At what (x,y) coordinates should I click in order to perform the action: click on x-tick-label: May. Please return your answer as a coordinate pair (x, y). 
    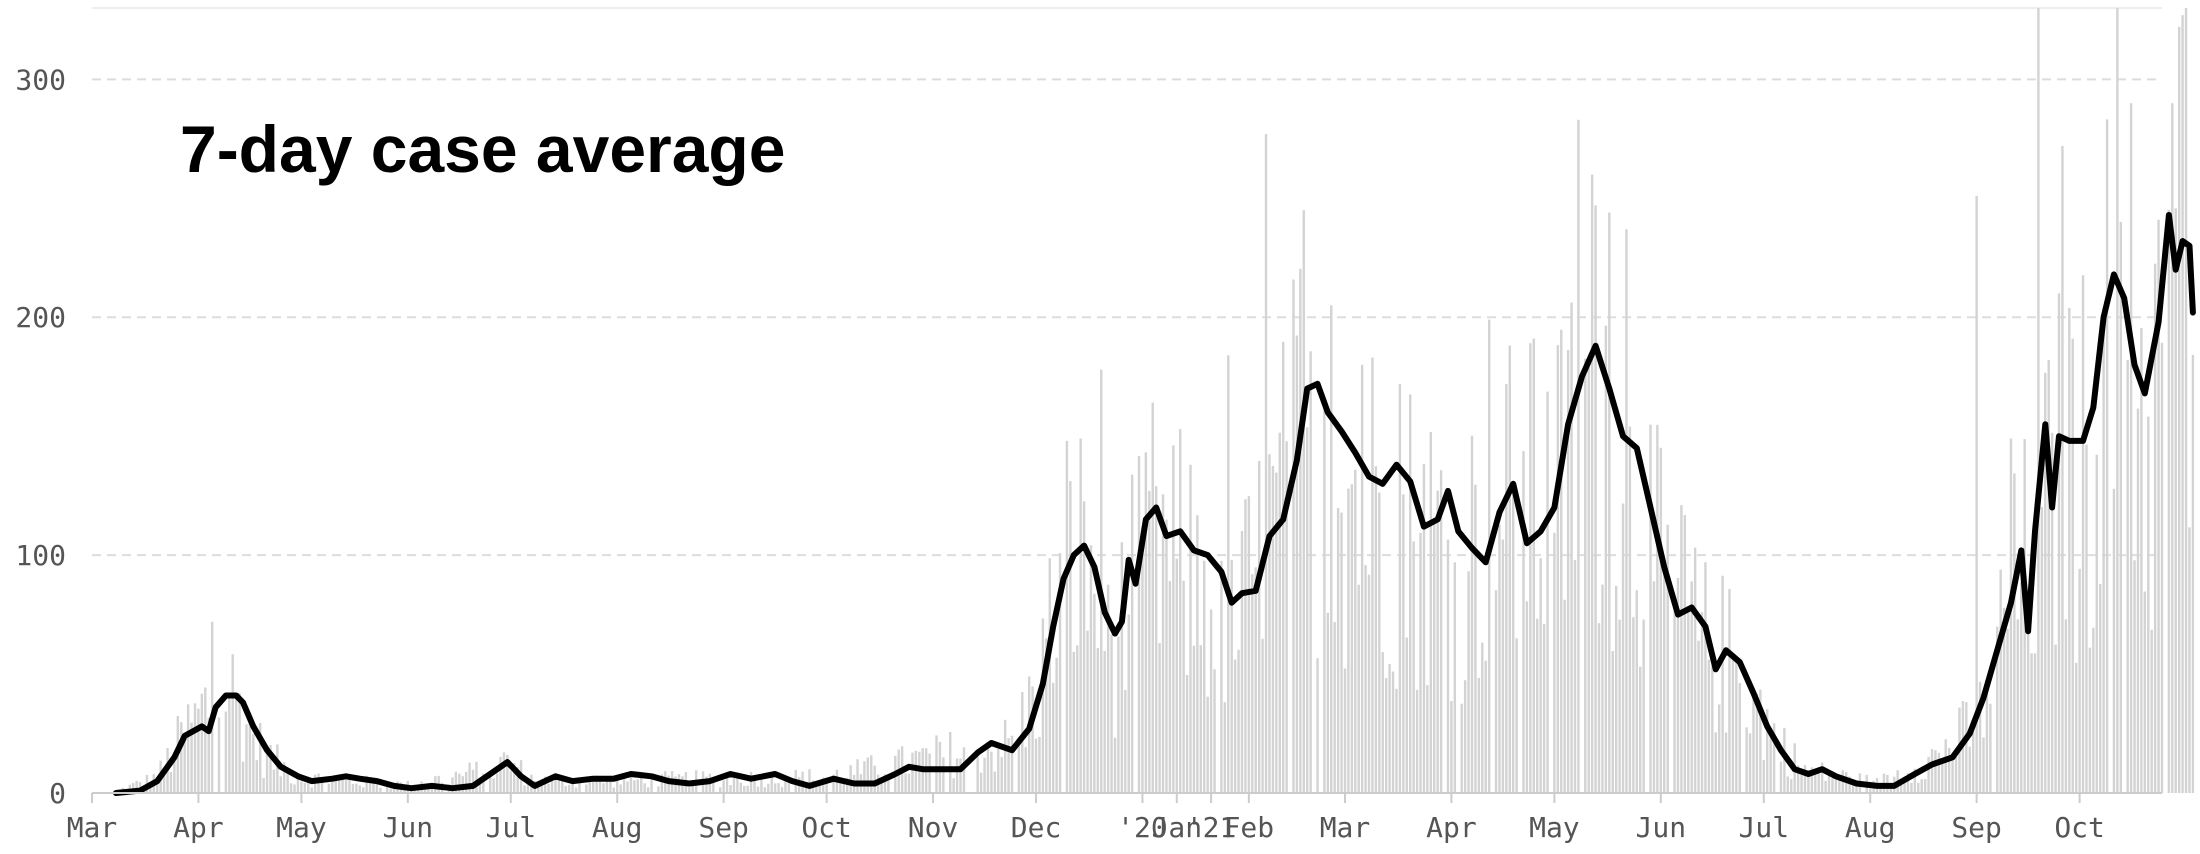
    Looking at the image, I should click on (301, 827).